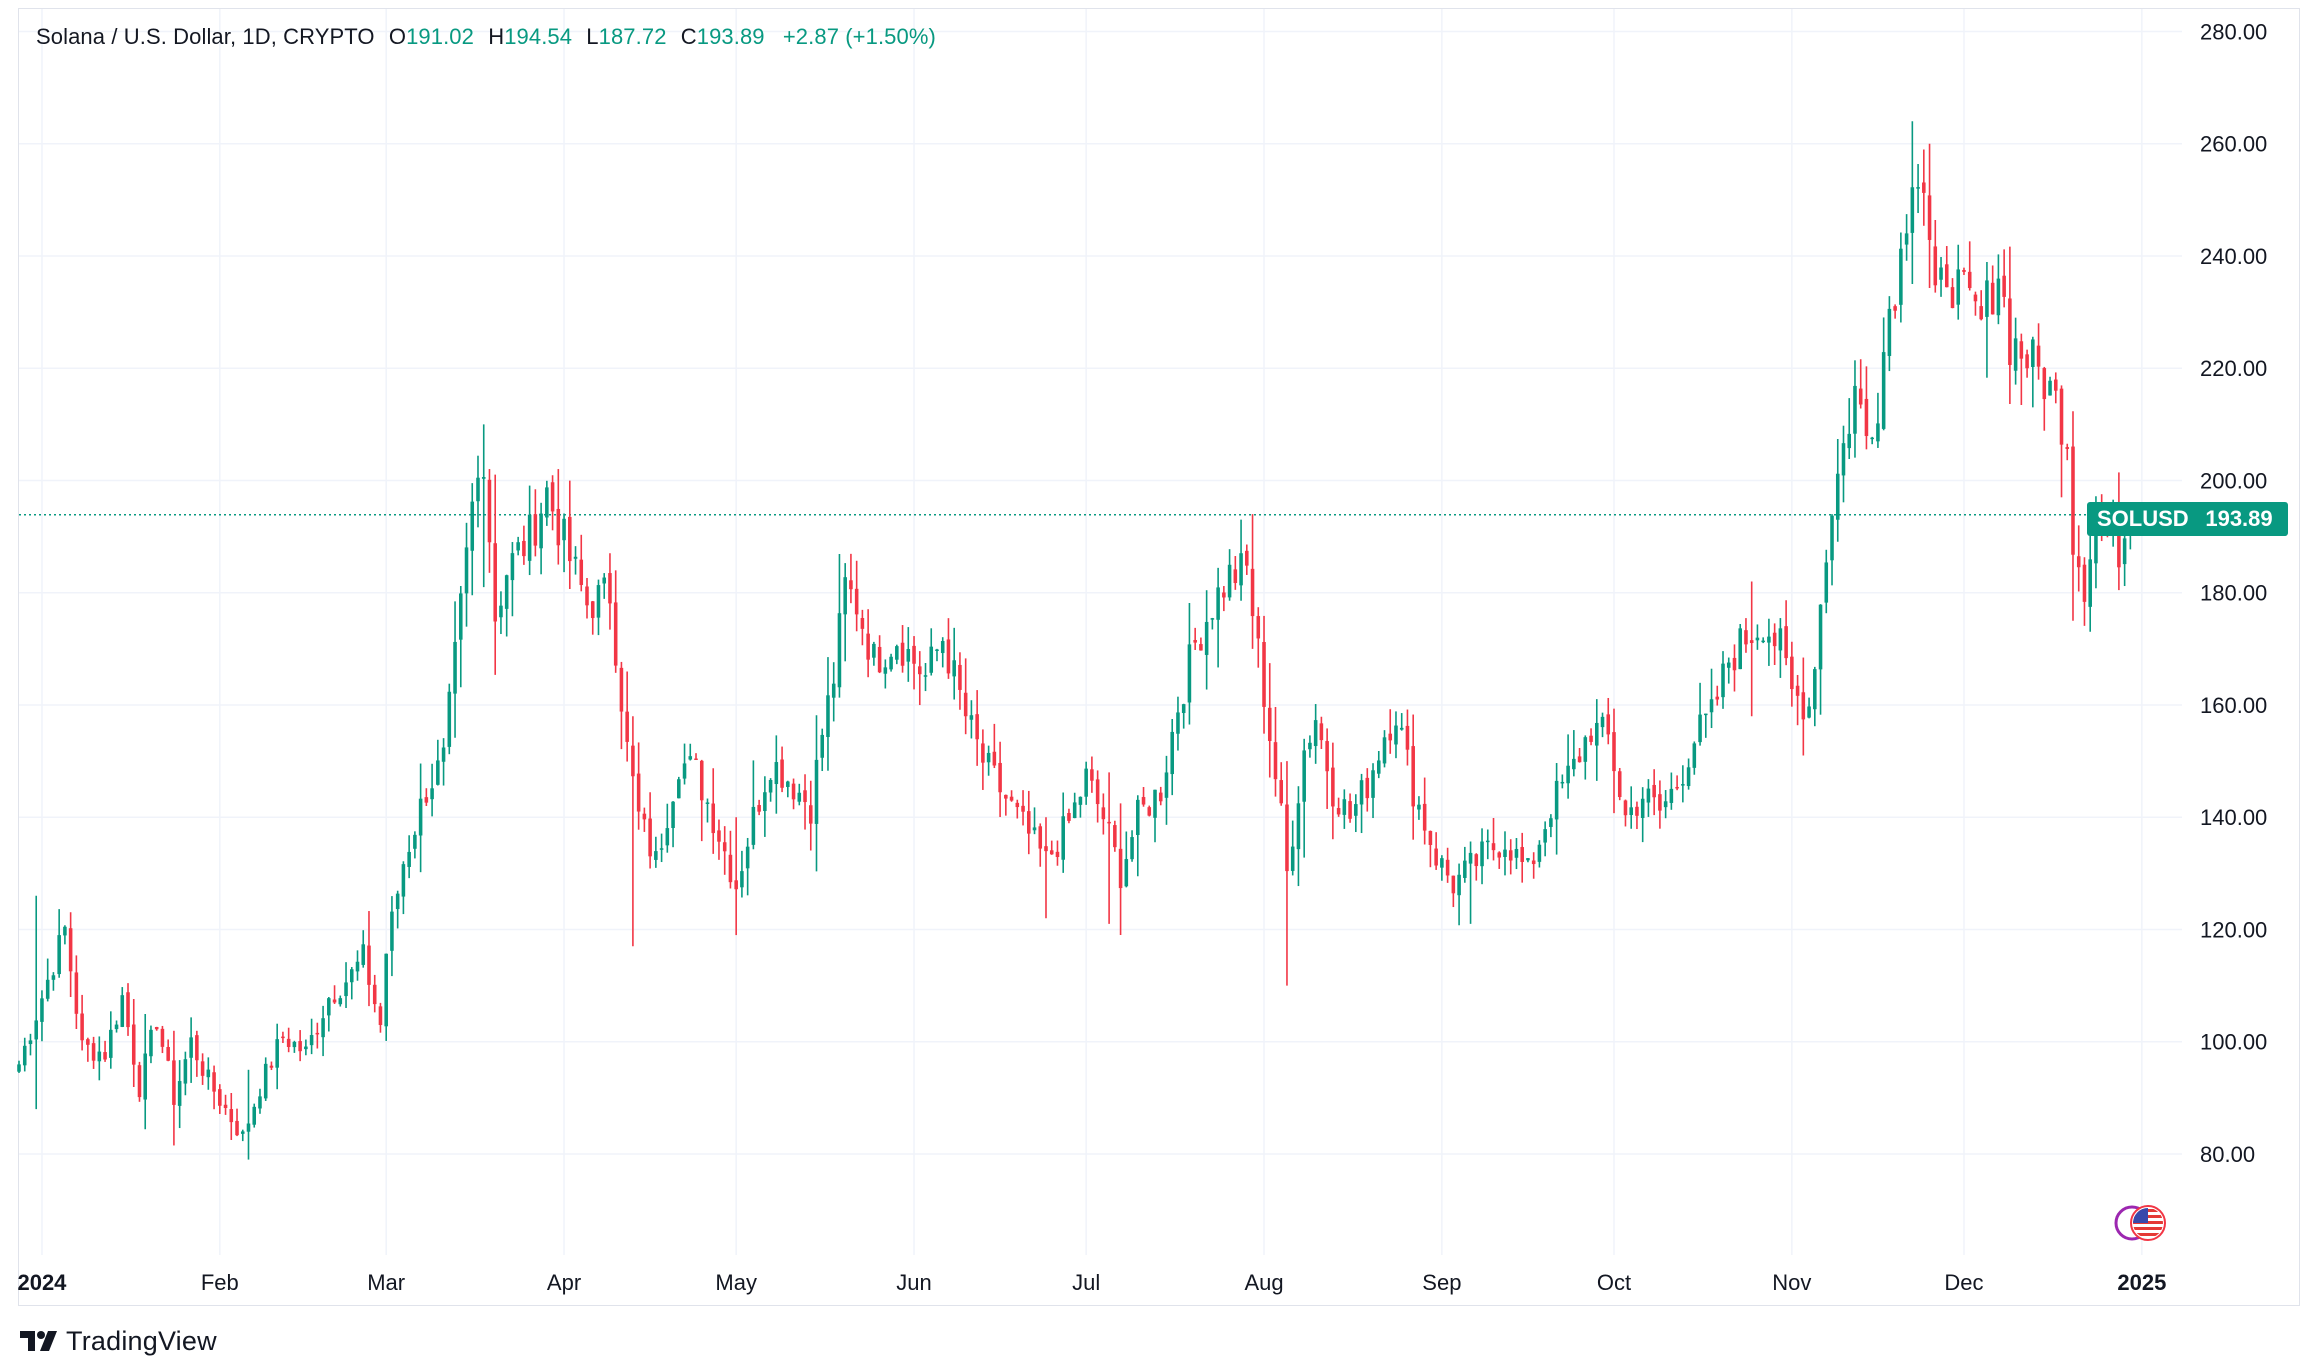 The height and width of the screenshot is (1372, 2308). Describe the element at coordinates (859, 36) in the screenshot. I see `legend-change: +2.87 (+1.50%)` at that location.